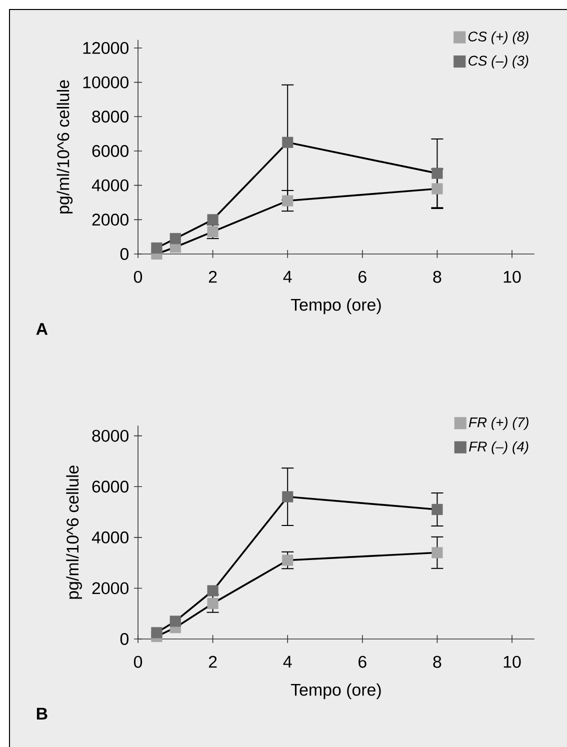 The width and height of the screenshot is (567, 747). Describe the element at coordinates (42, 329) in the screenshot. I see `text: A` at that location.